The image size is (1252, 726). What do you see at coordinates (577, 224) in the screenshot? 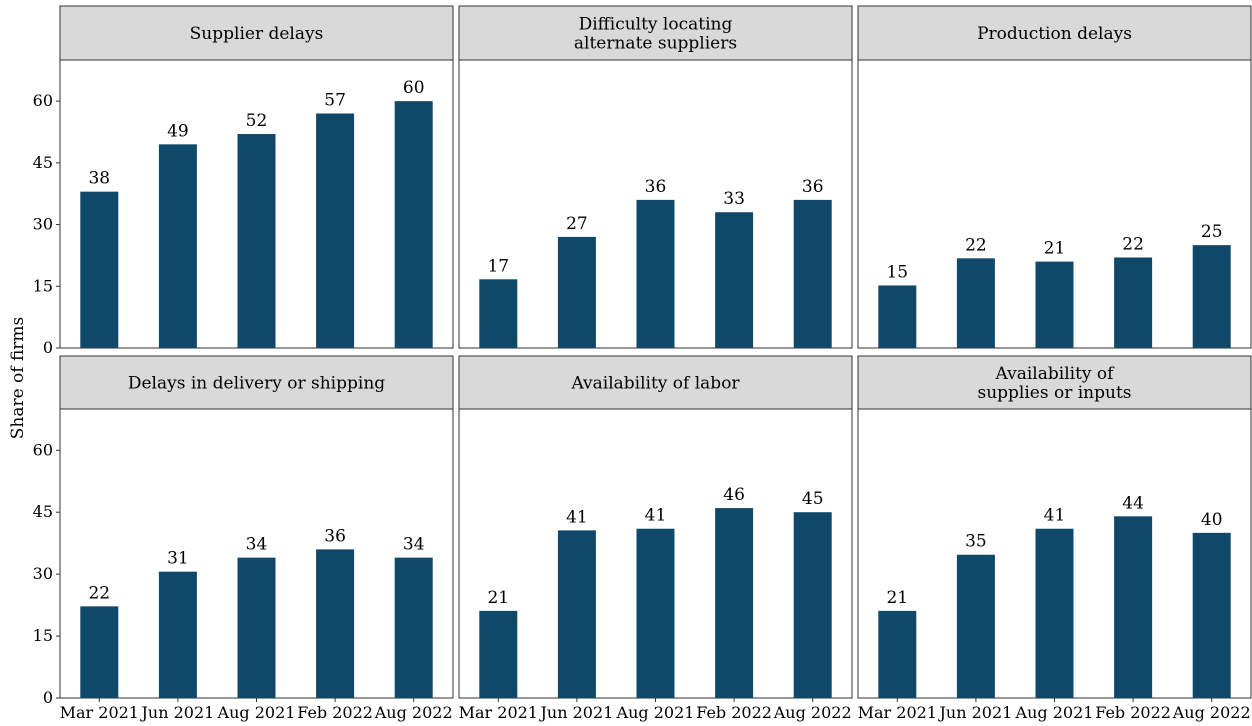
I see `bar-value-label: 27` at bounding box center [577, 224].